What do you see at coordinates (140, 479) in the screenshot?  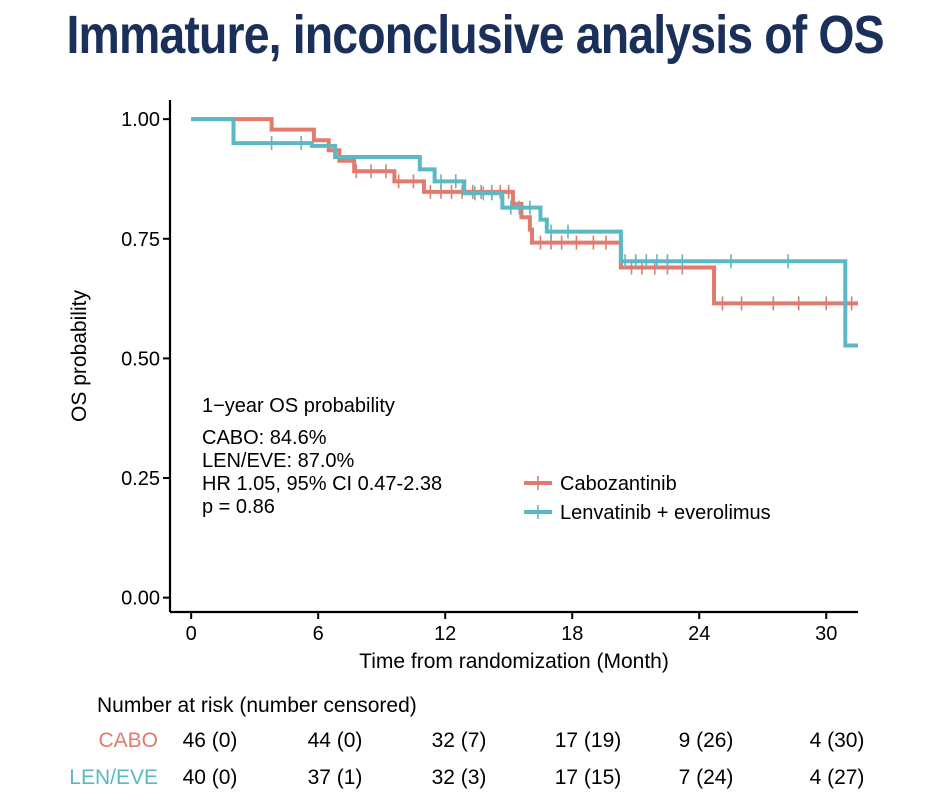 I see `y-tick-label: 0.25` at bounding box center [140, 479].